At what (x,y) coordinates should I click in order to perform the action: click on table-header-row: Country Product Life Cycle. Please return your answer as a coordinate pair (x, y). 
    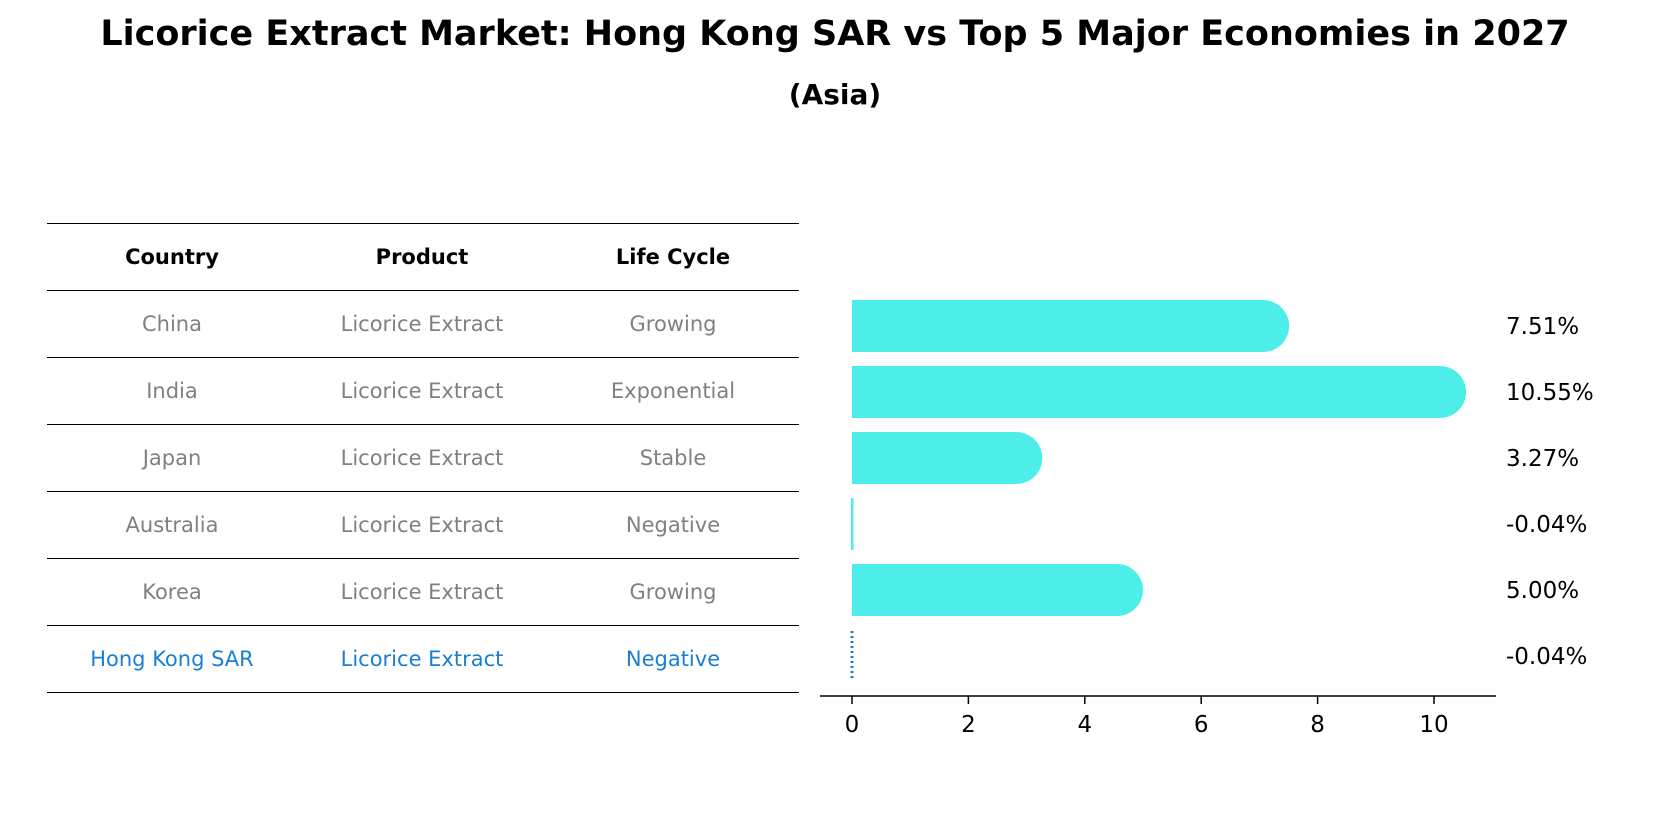
    Looking at the image, I should click on (423, 256).